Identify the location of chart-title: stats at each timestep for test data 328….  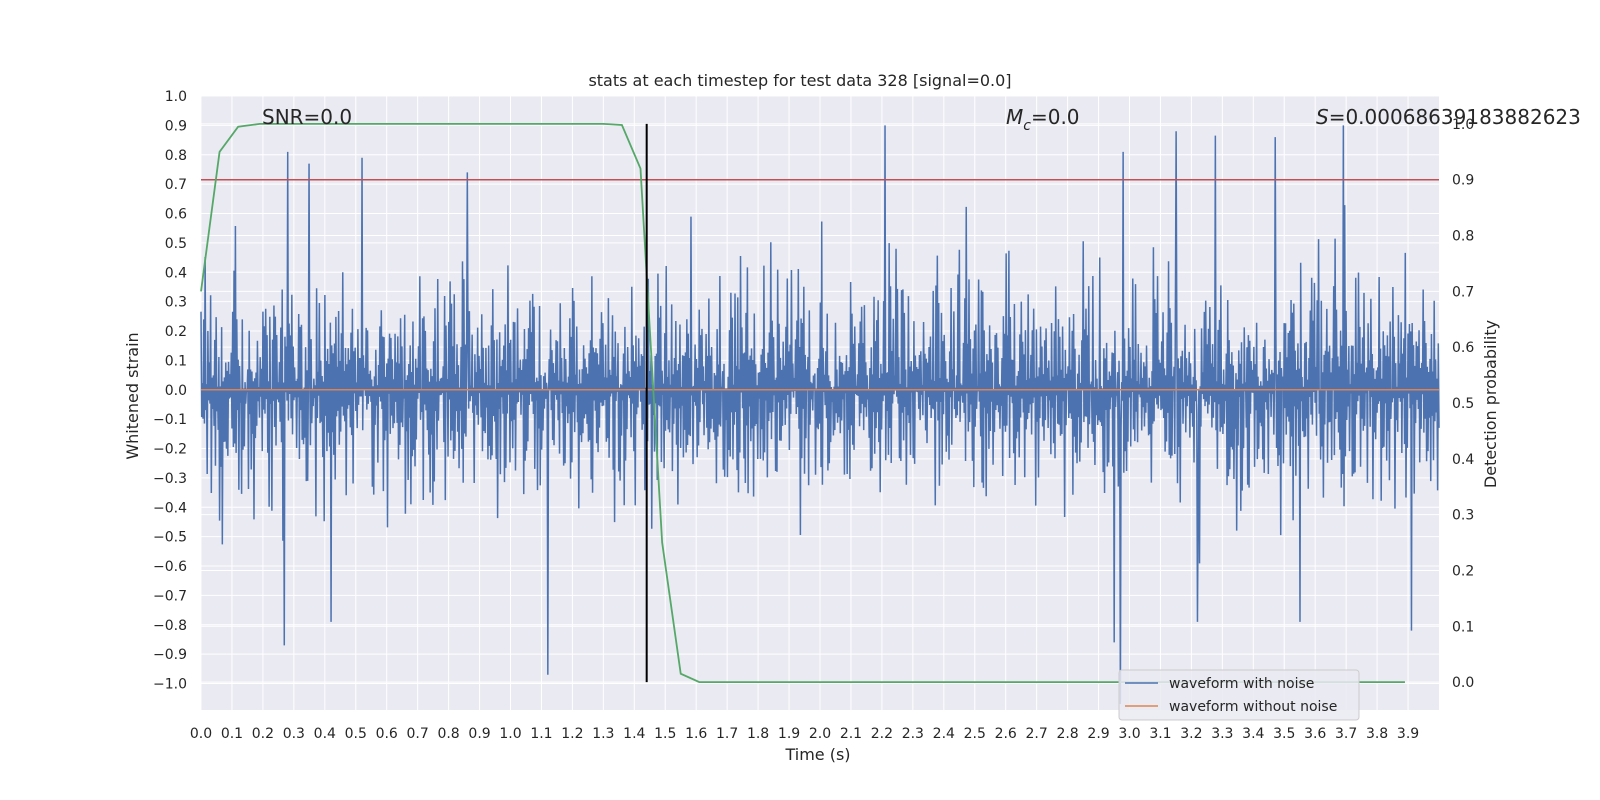
(799, 80).